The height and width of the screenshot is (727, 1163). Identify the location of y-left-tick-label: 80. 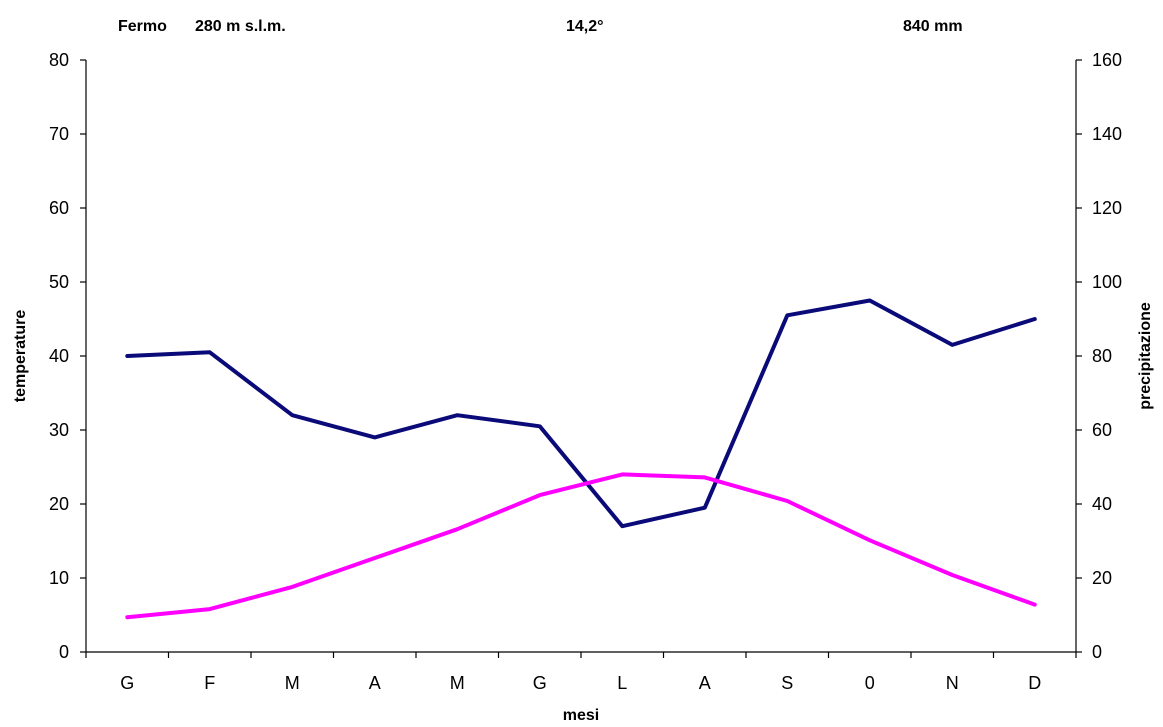
(59, 60).